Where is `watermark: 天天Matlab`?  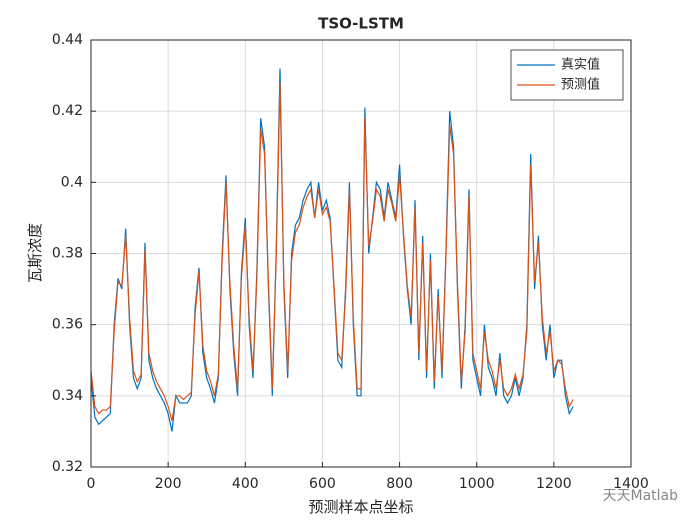 watermark: 天天Matlab is located at coordinates (640, 496).